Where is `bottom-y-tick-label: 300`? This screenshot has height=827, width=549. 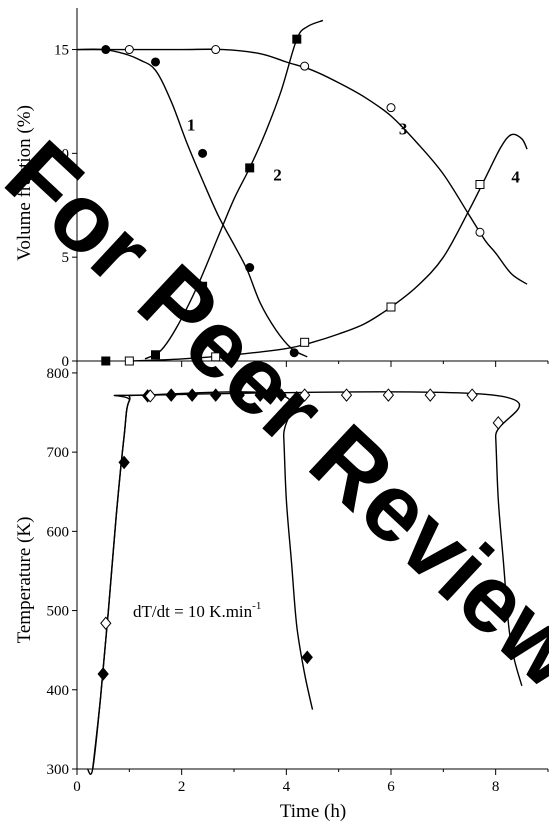 bottom-y-tick-label: 300 is located at coordinates (58, 770).